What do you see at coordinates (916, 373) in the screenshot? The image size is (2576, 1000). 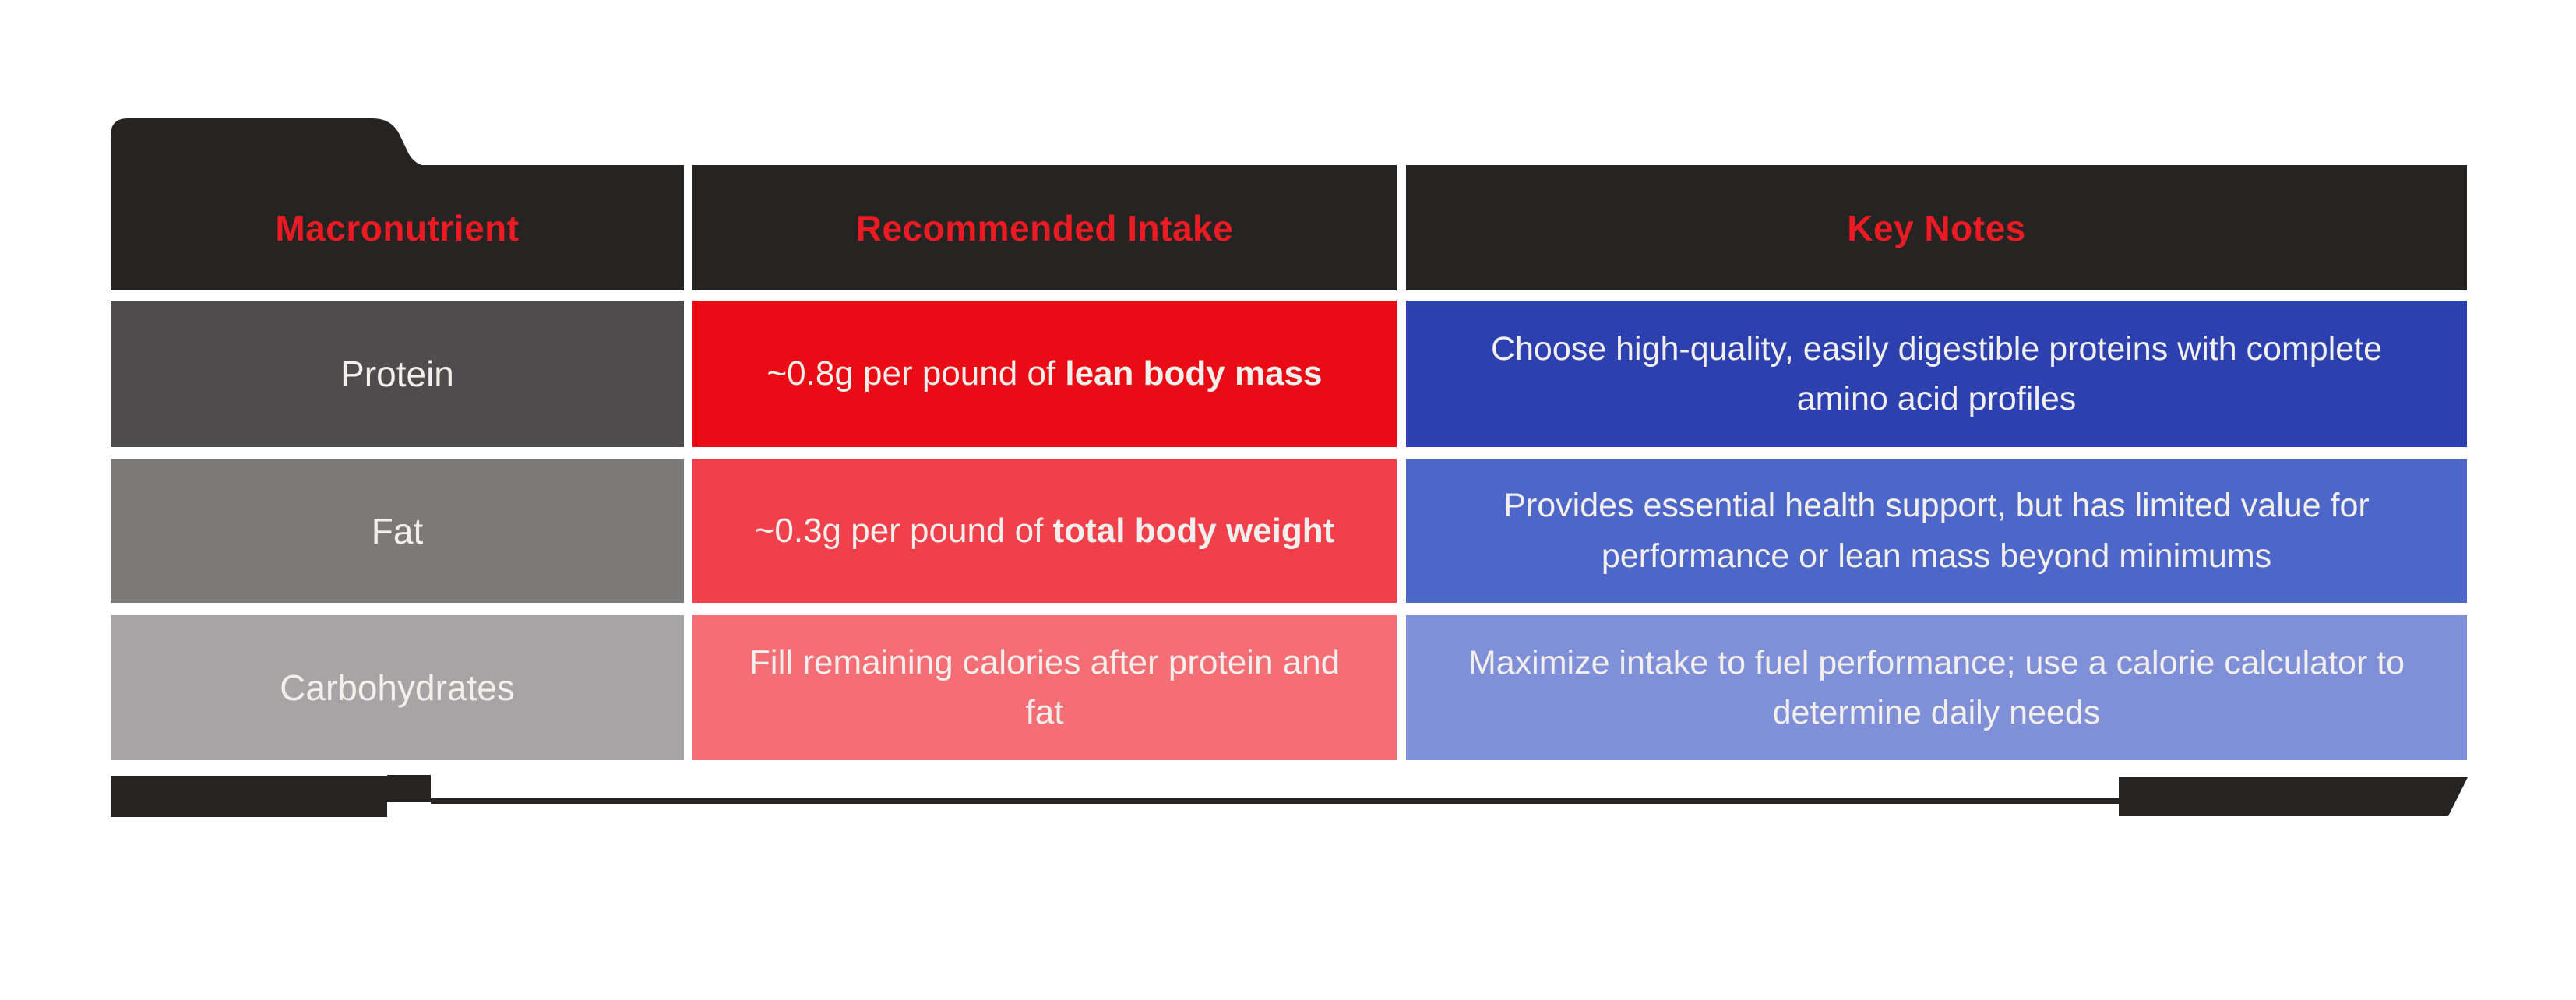 I see `intake-prefix: ~0.8g per pound of` at bounding box center [916, 373].